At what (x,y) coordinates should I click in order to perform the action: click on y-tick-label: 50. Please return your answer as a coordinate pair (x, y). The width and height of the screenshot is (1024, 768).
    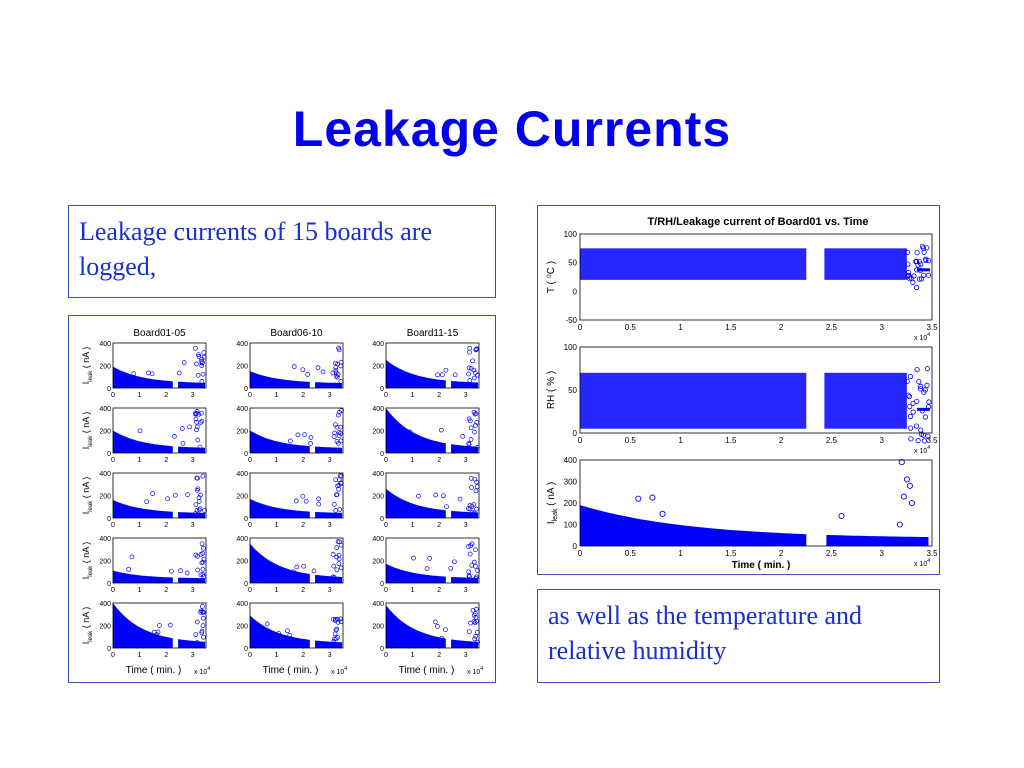
    Looking at the image, I should click on (572, 390).